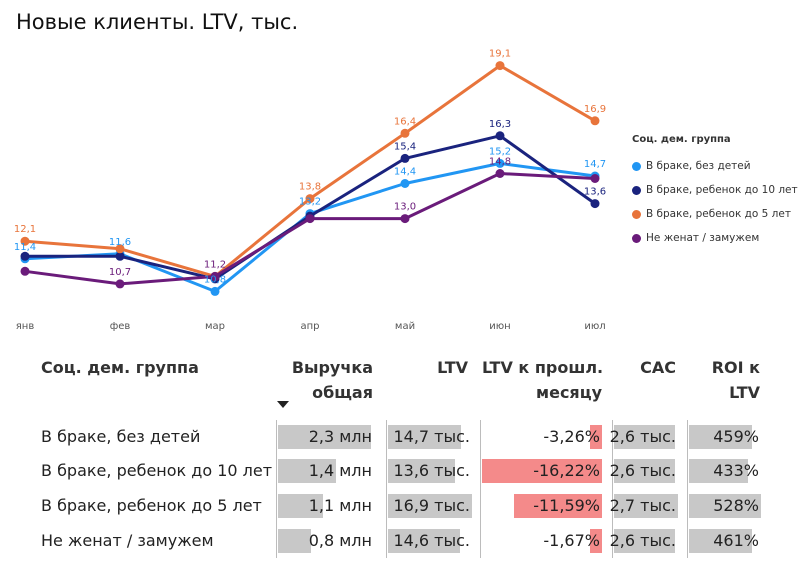 This screenshot has width=800, height=572. I want to click on column-header-revenue-line2: общая, so click(342, 392).